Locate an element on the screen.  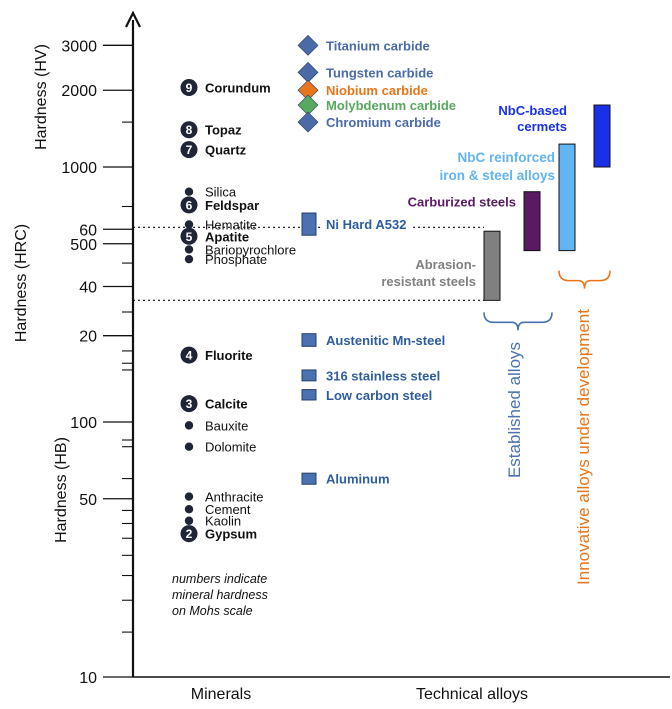
mohs-number-fluorite: 4 is located at coordinates (189, 356).